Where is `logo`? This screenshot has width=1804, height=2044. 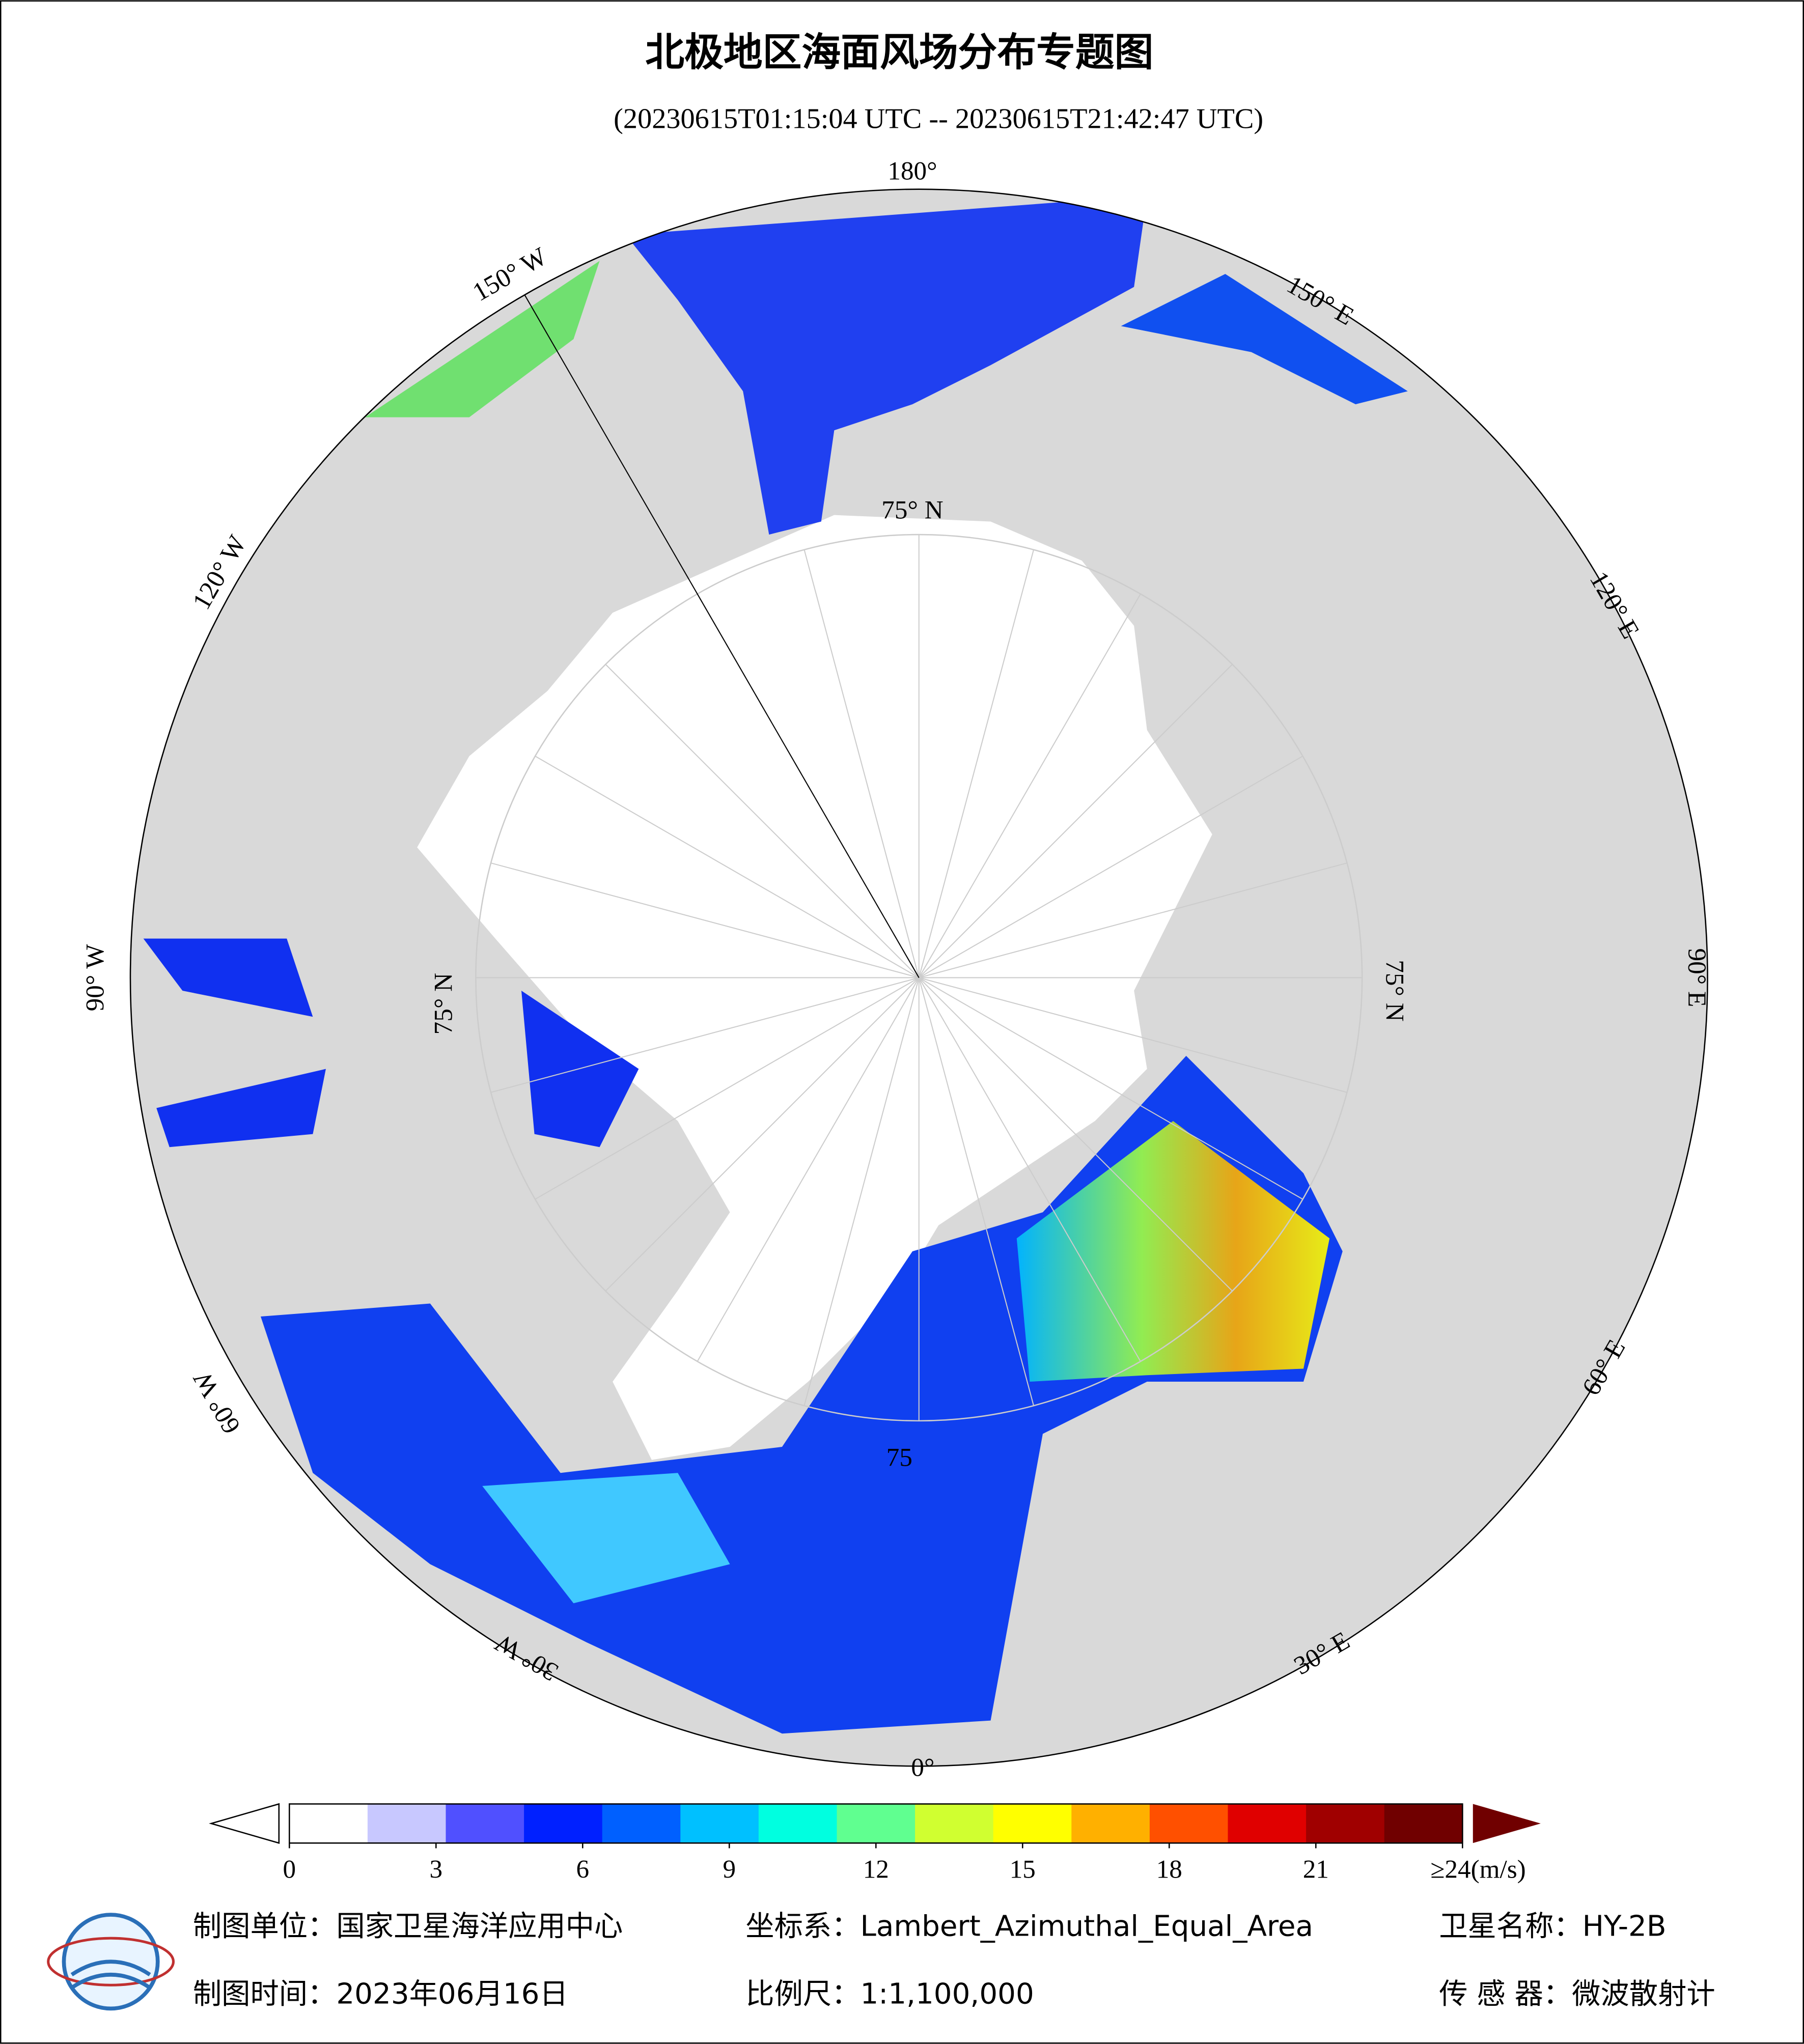
logo is located at coordinates (111, 1962).